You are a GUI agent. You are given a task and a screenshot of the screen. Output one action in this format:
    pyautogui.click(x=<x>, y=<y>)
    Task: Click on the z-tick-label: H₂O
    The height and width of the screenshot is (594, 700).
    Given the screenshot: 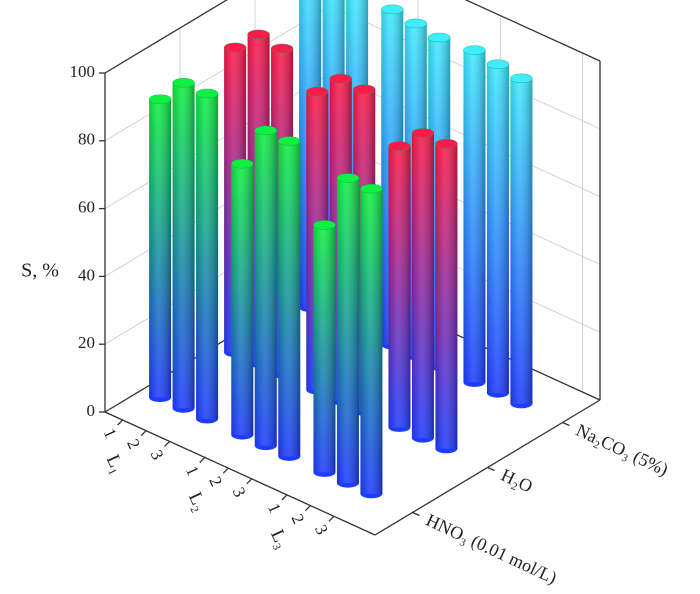 What is the action you would take?
    pyautogui.click(x=517, y=481)
    